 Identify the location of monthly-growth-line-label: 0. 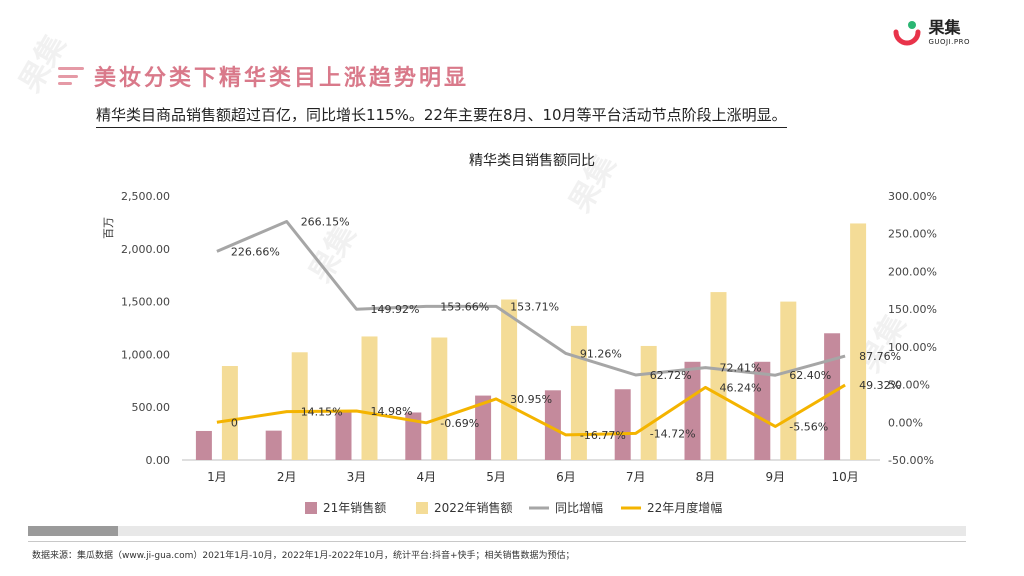
(234, 422).